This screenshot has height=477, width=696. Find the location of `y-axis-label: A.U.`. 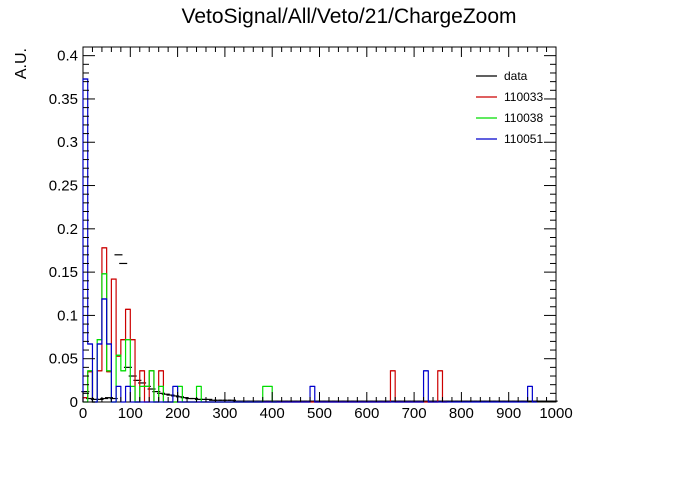

y-axis-label: A.U. is located at coordinates (21, 63).